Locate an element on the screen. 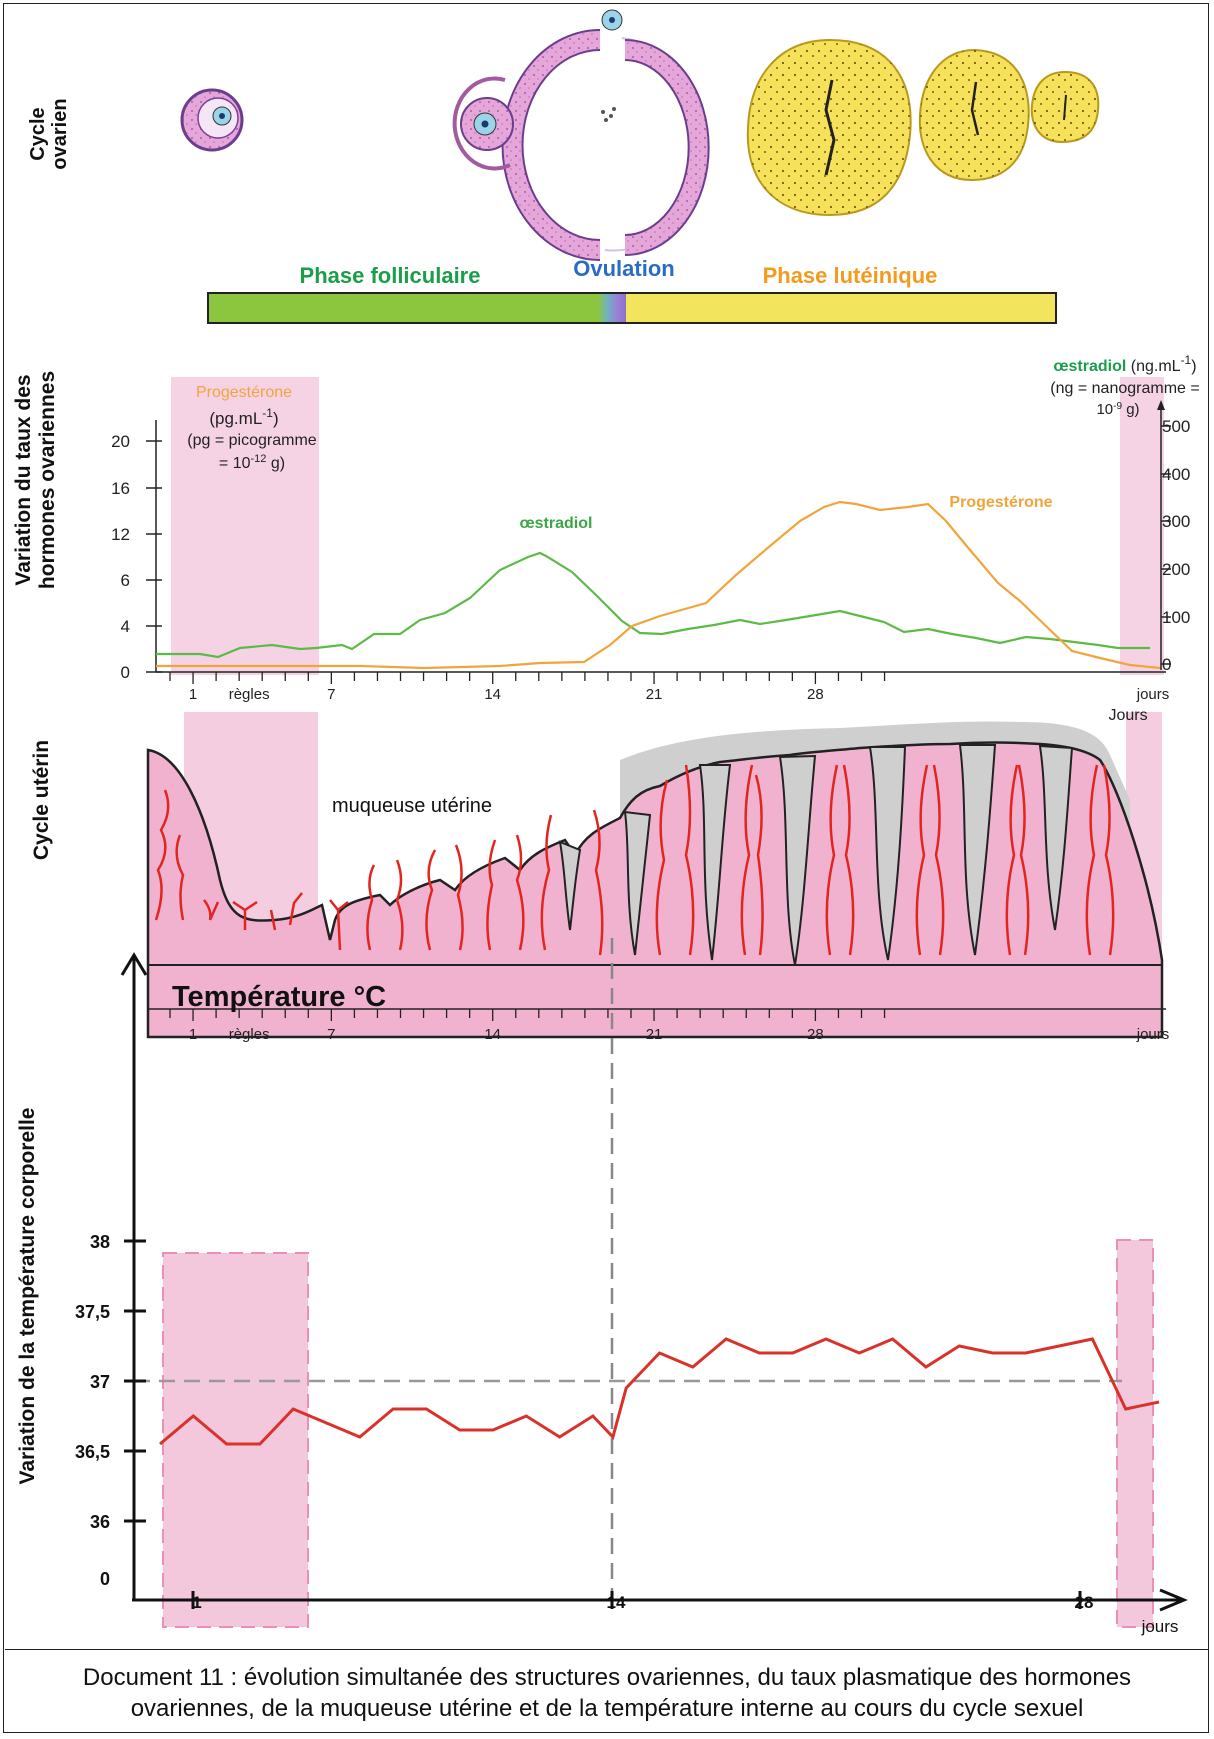 This screenshot has width=1214, height=1739. hormone-left-tick-label: 16 is located at coordinates (120, 488).